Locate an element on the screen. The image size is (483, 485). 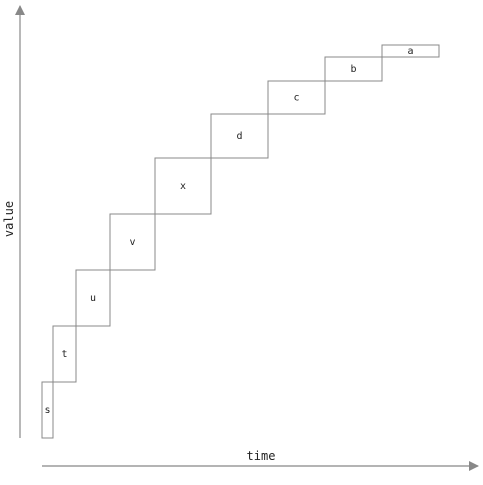
step-label-c: c is located at coordinates (296, 98).